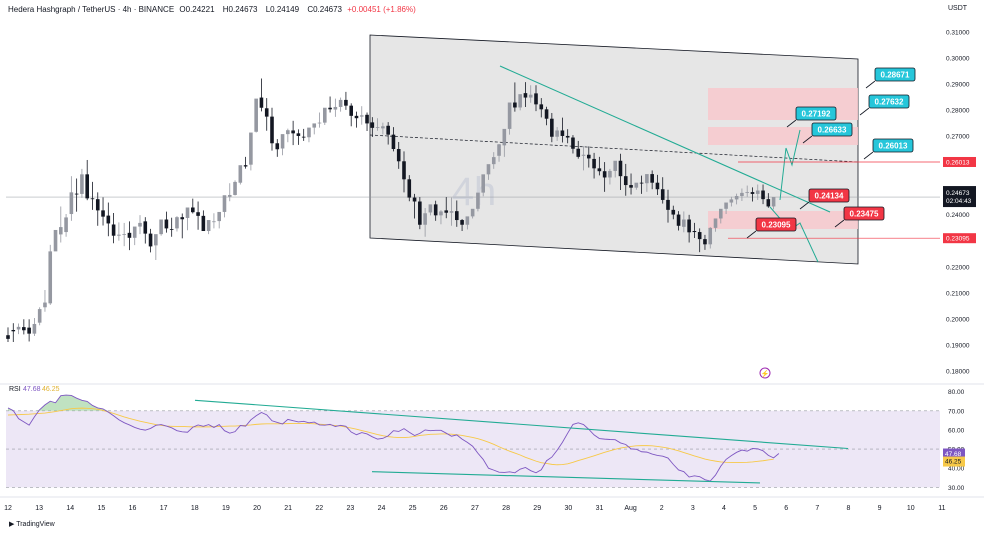 This screenshot has height=539, width=984. What do you see at coordinates (958, 320) in the screenshot?
I see `price-tick-label: 0.20000` at bounding box center [958, 320].